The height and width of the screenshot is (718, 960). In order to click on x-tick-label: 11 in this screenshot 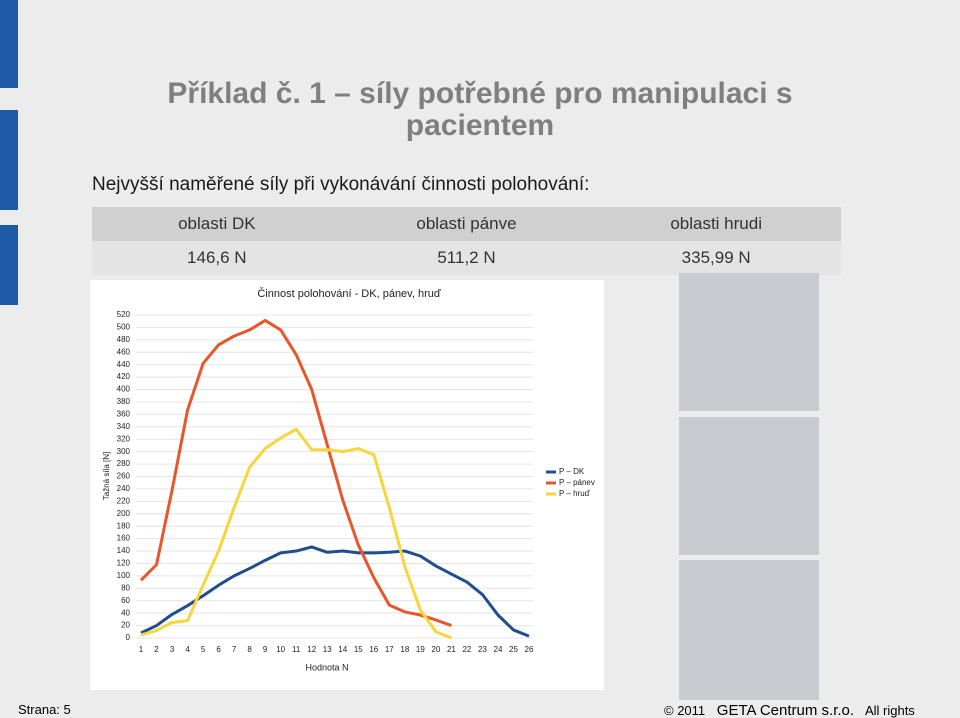, I will do `click(296, 649)`.